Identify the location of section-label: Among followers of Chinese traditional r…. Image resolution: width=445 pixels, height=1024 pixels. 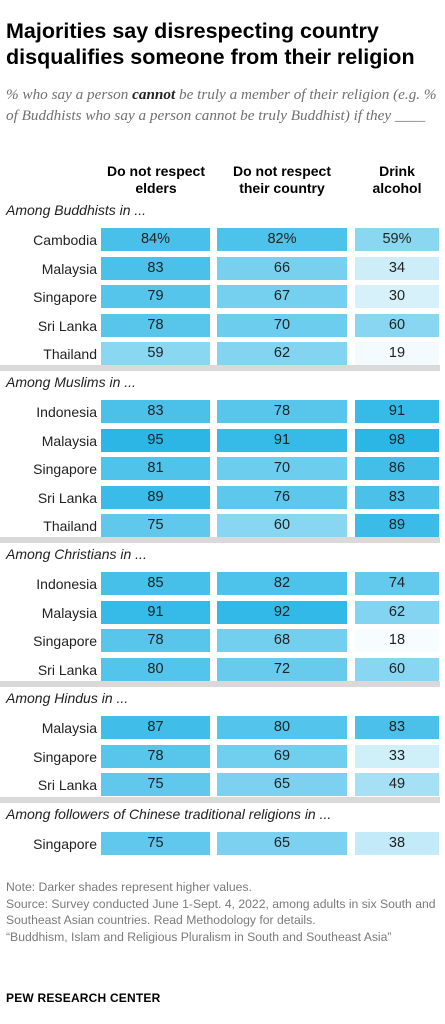
(169, 814).